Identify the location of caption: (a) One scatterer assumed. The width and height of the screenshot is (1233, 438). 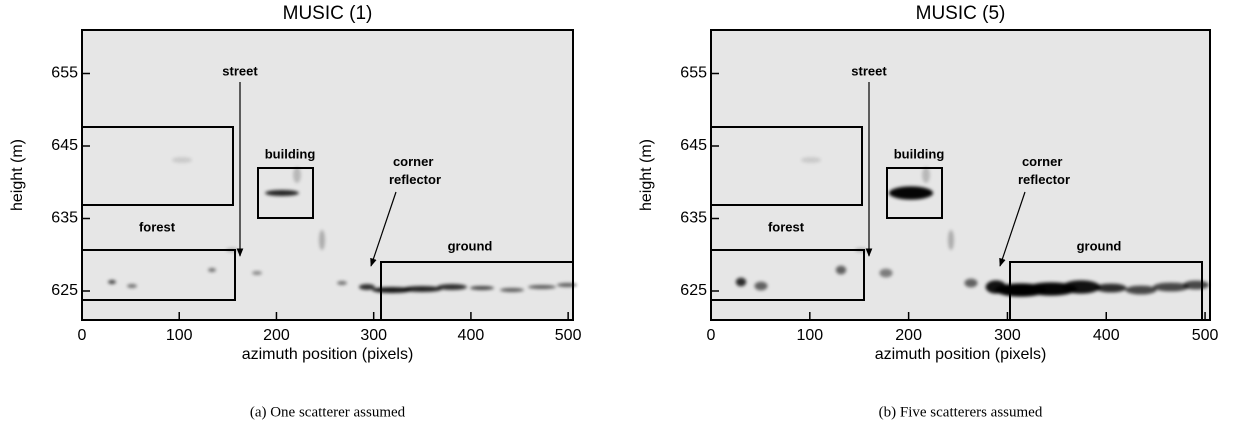
(328, 412).